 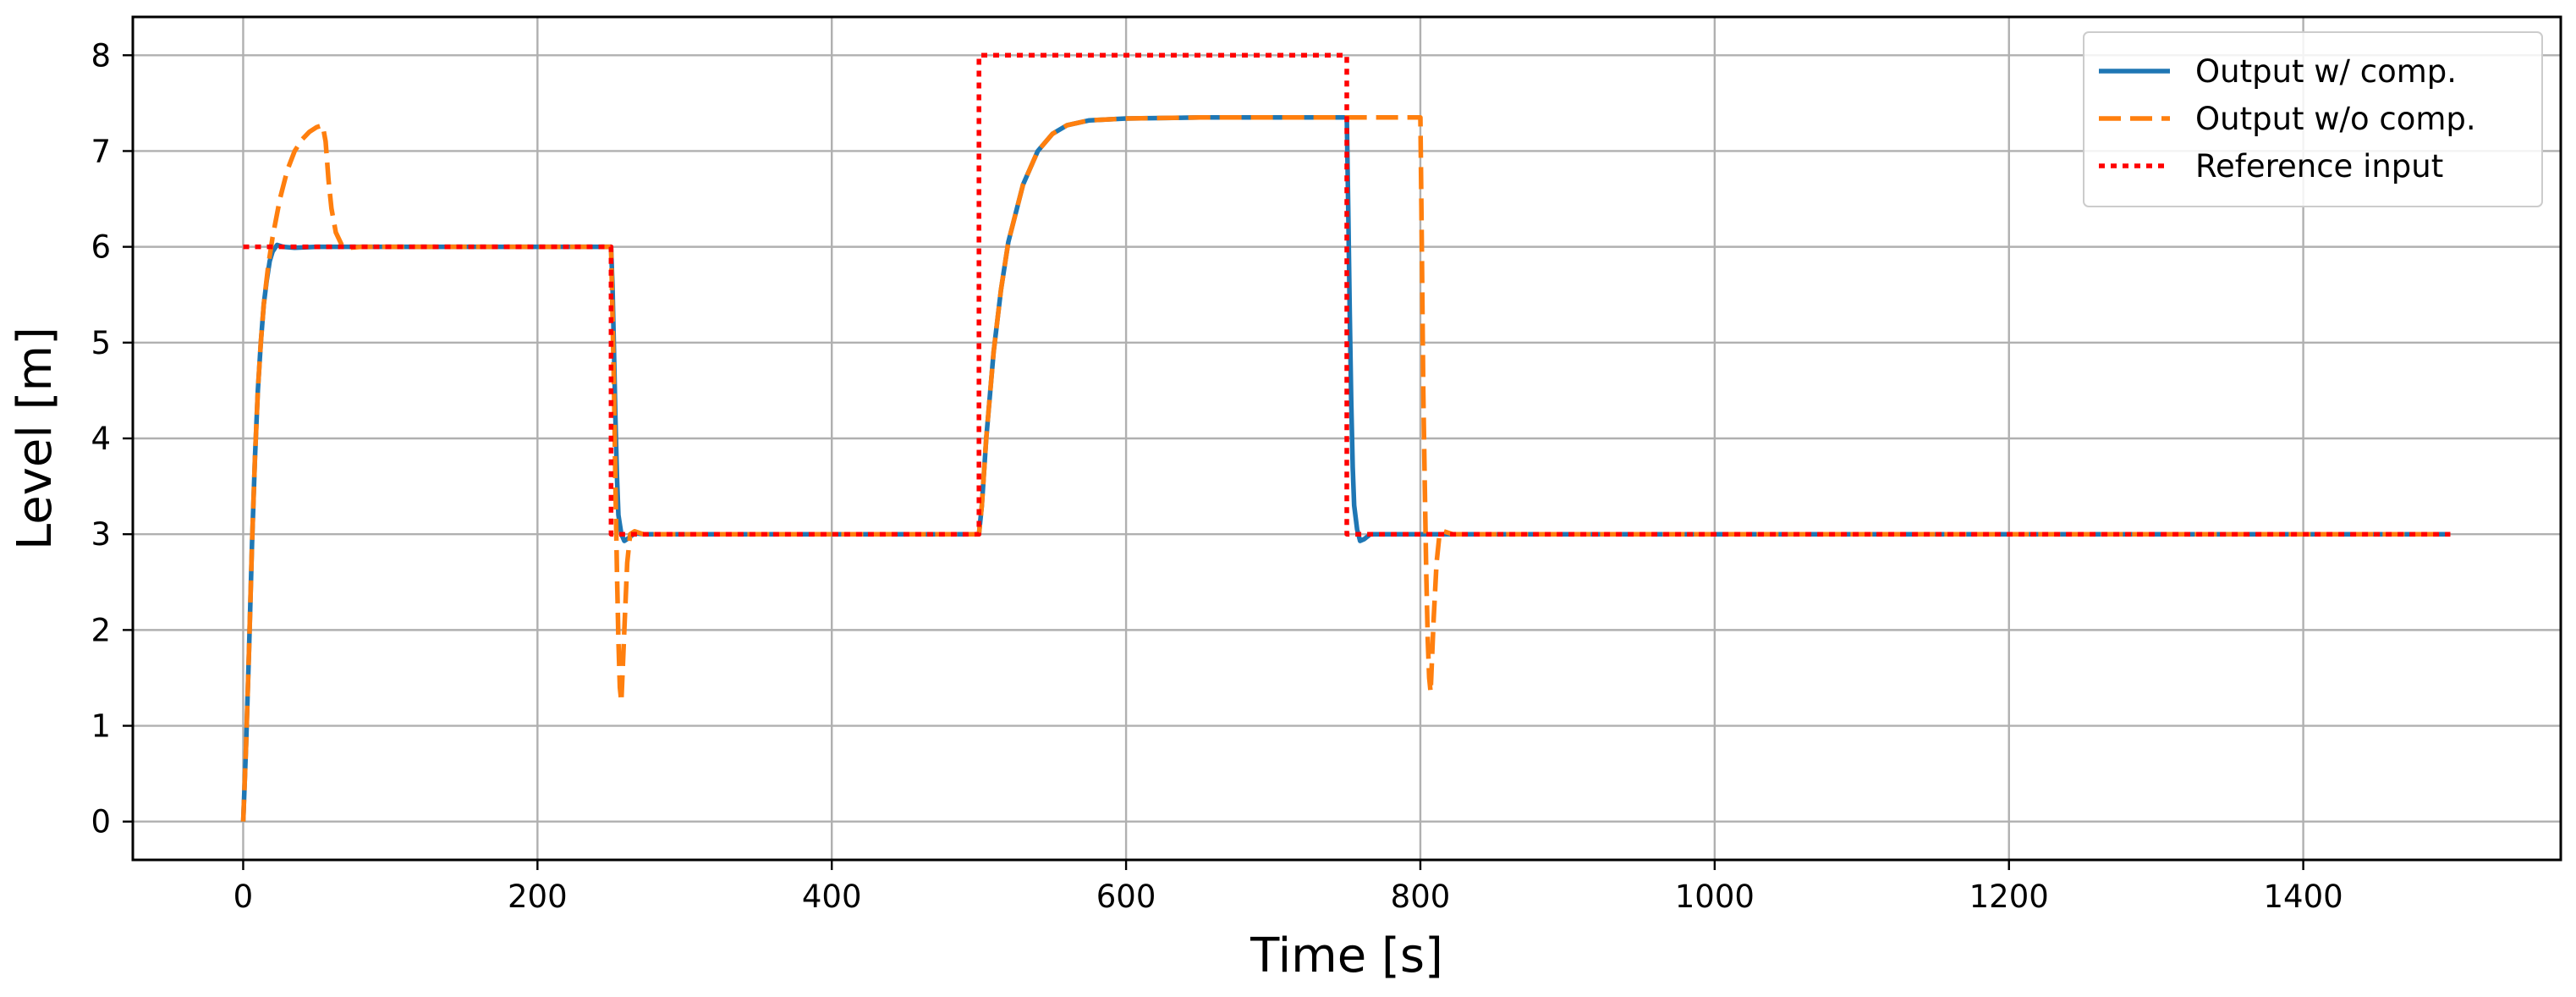 What do you see at coordinates (101, 247) in the screenshot?
I see `y-tick-label: 6` at bounding box center [101, 247].